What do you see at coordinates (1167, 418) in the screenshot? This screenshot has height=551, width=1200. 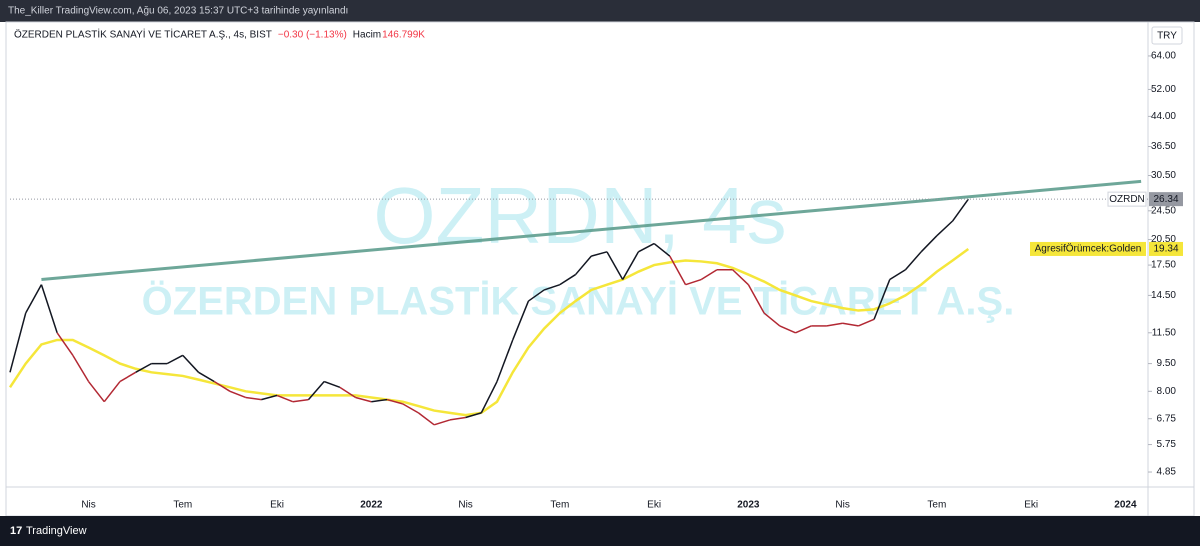 I see `y-tick-label: 6.75` at bounding box center [1167, 418].